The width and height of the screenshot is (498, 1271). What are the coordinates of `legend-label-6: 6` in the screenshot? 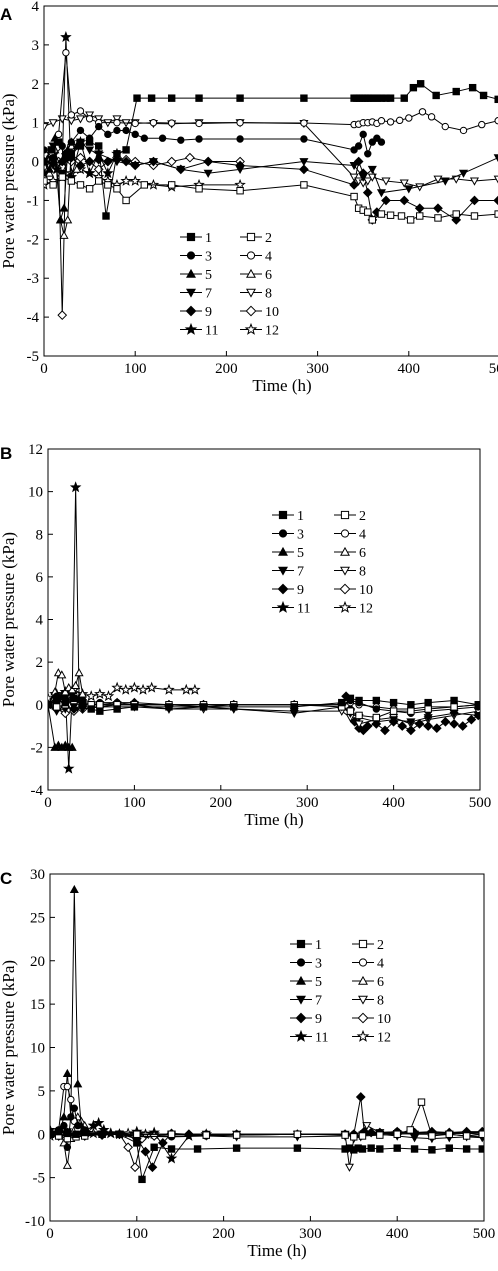 It's located at (380, 982).